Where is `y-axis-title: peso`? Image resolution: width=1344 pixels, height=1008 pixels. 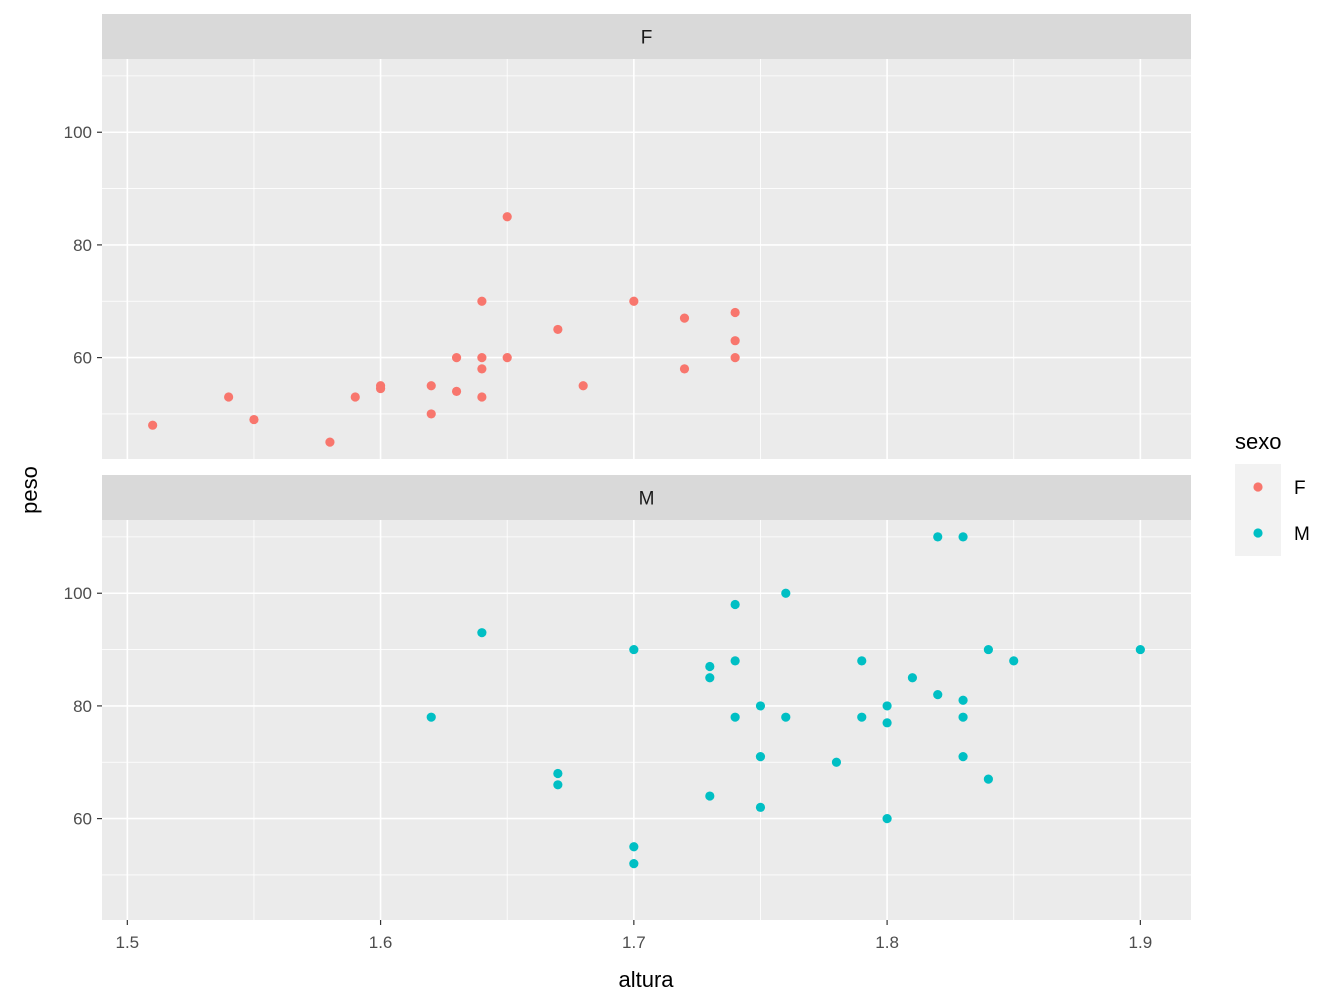 y-axis-title: peso is located at coordinates (29, 490).